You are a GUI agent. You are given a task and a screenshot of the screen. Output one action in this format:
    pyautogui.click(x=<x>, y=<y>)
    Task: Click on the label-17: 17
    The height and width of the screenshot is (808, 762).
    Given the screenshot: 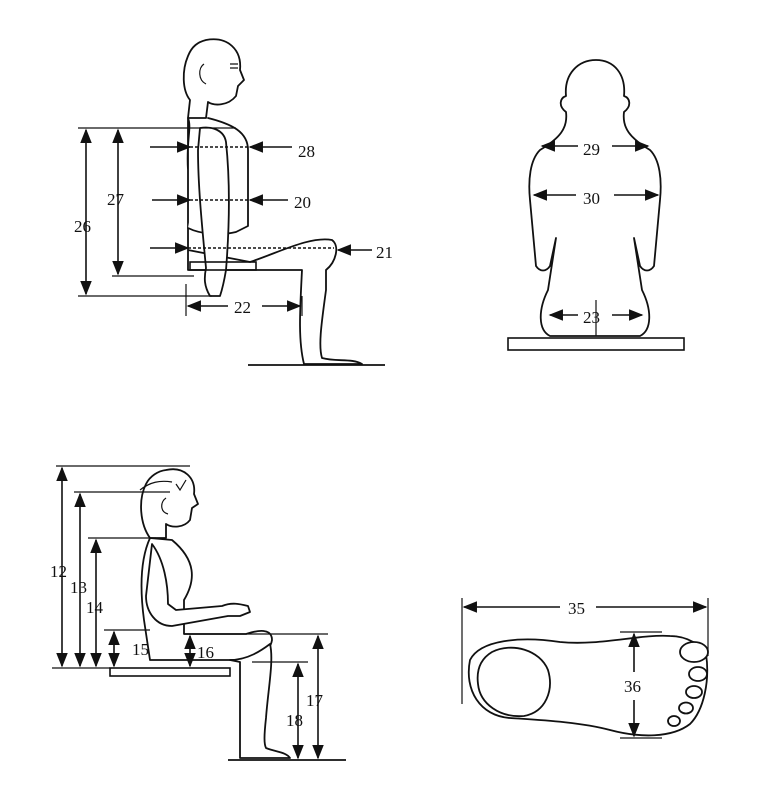 What is the action you would take?
    pyautogui.click(x=315, y=700)
    